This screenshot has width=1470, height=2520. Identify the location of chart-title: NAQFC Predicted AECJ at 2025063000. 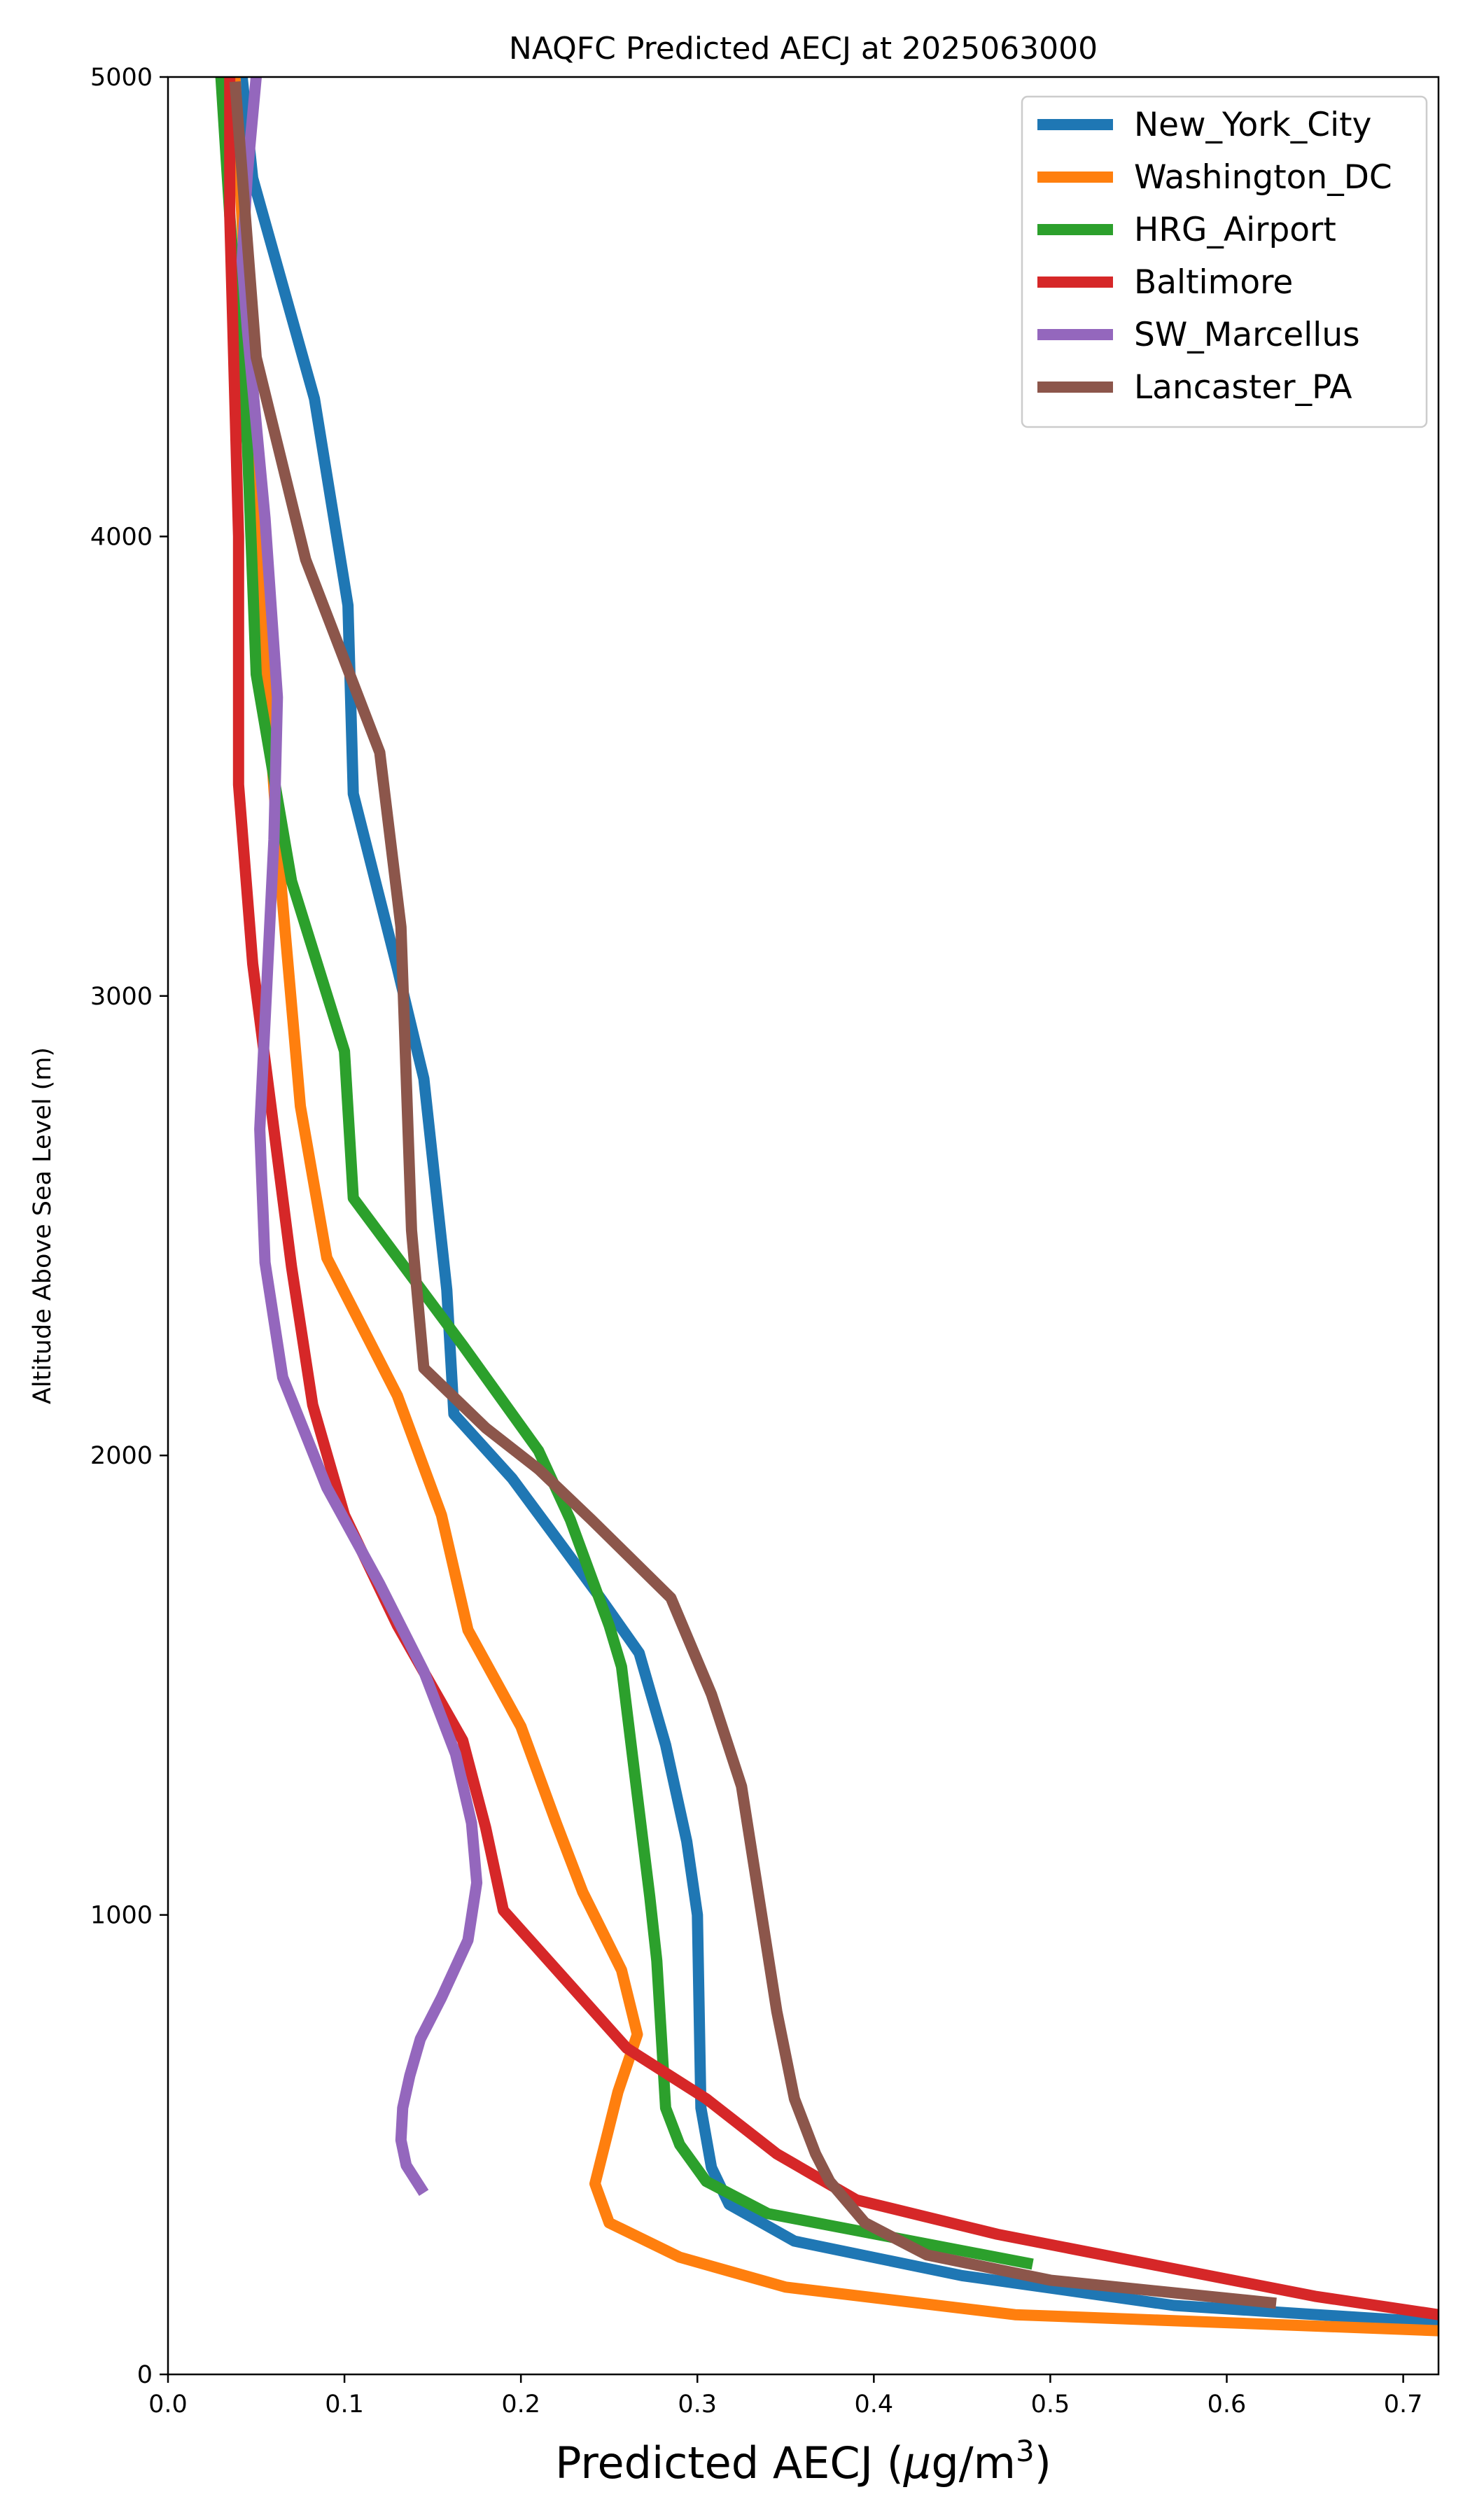
(803, 48).